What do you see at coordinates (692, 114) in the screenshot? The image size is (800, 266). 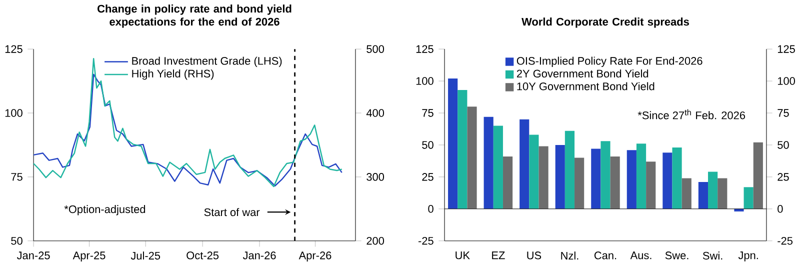 I see `annotation: *Since 27$^{th}$ Feb. 2026` at bounding box center [692, 114].